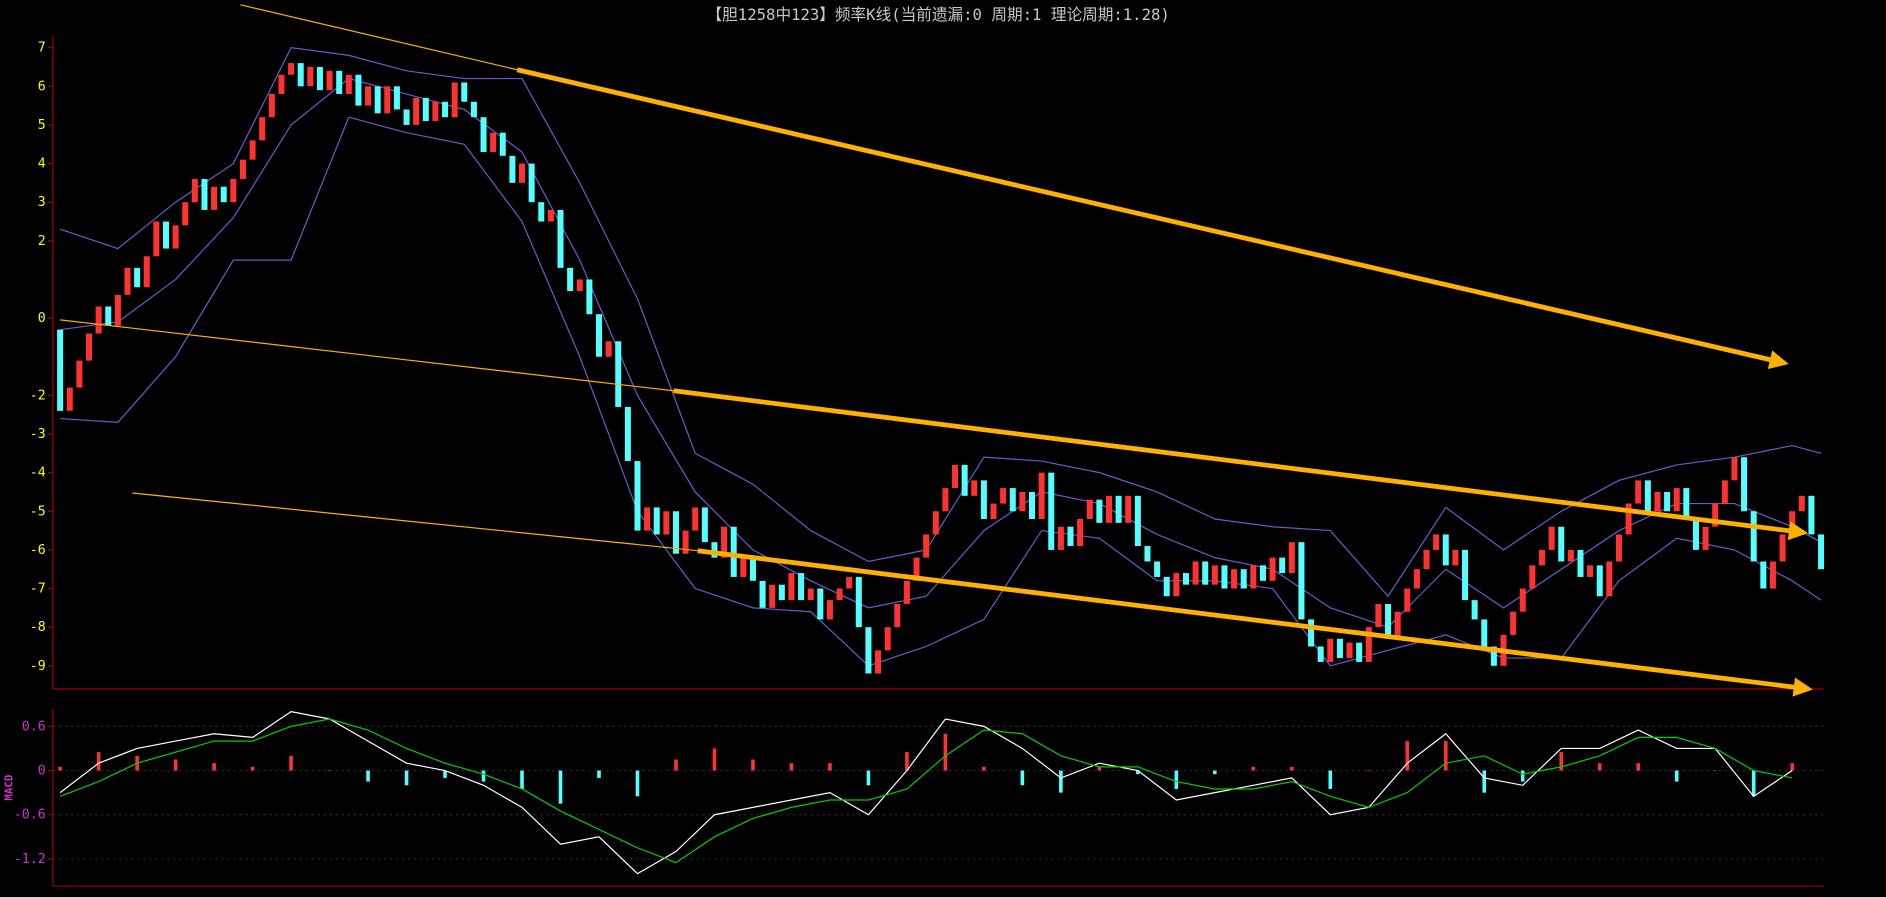 Image resolution: width=1886 pixels, height=897 pixels. Describe the element at coordinates (9, 787) in the screenshot. I see `macd-label: MACD` at that location.